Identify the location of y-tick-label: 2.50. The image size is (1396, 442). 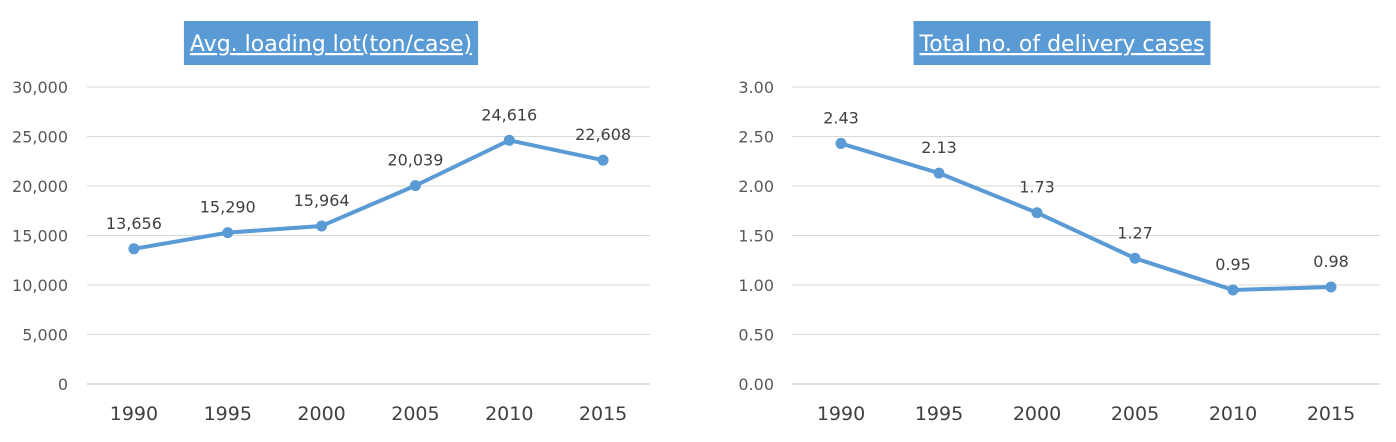
(756, 137).